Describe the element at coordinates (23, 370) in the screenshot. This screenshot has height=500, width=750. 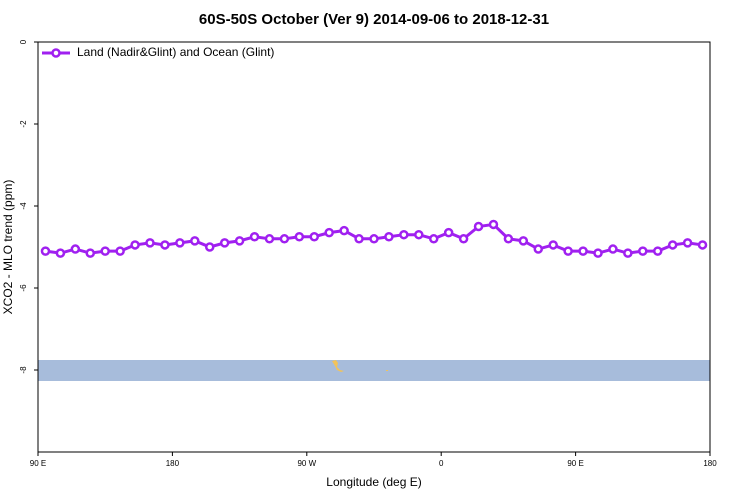
I see `y-tick-label: -8` at that location.